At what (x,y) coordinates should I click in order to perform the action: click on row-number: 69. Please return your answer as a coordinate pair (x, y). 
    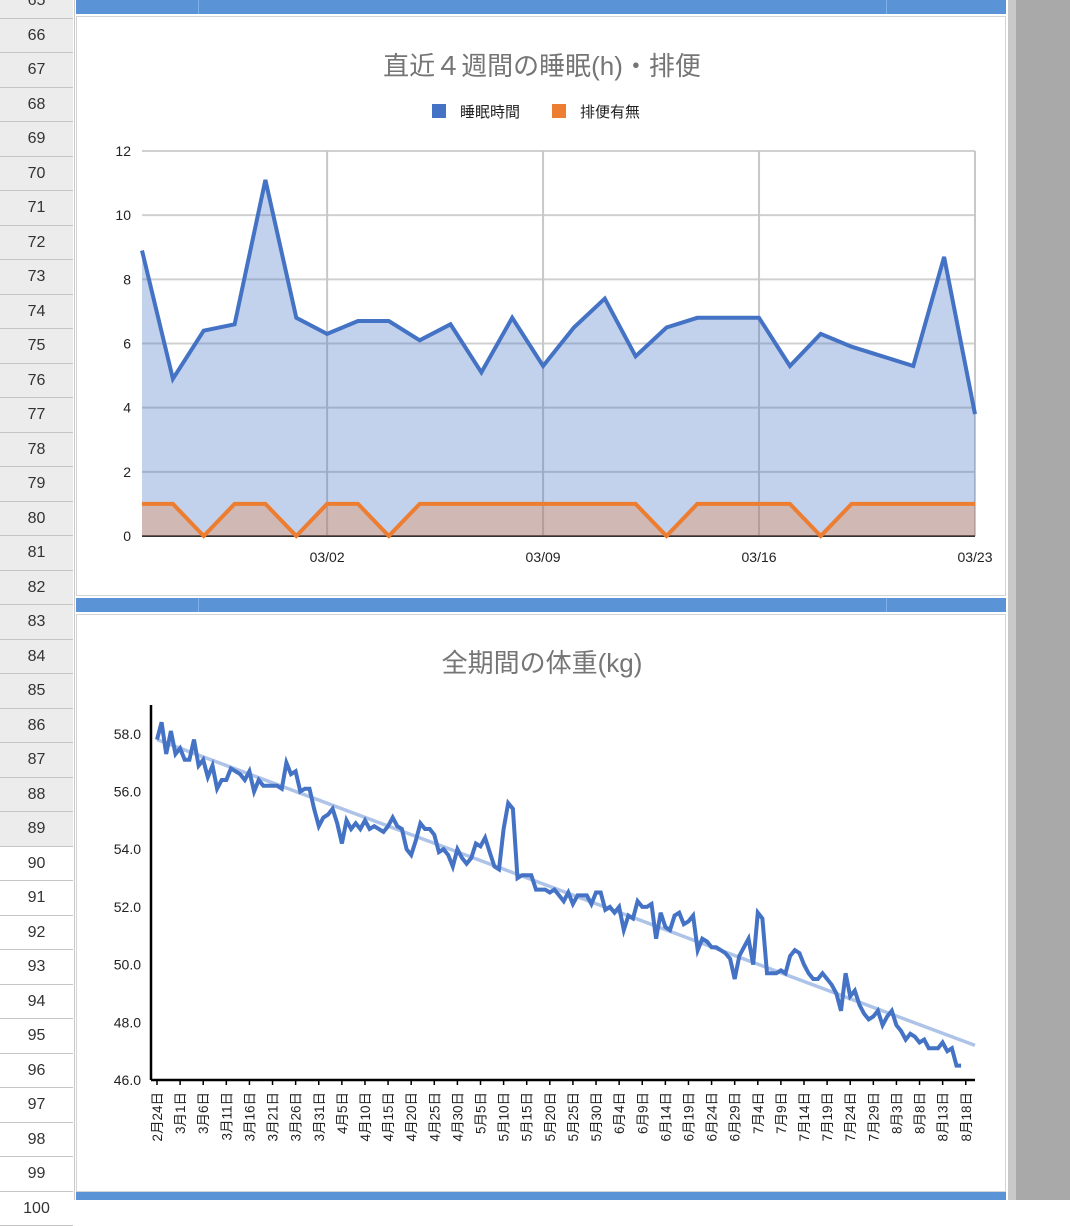
    Looking at the image, I should click on (36, 139).